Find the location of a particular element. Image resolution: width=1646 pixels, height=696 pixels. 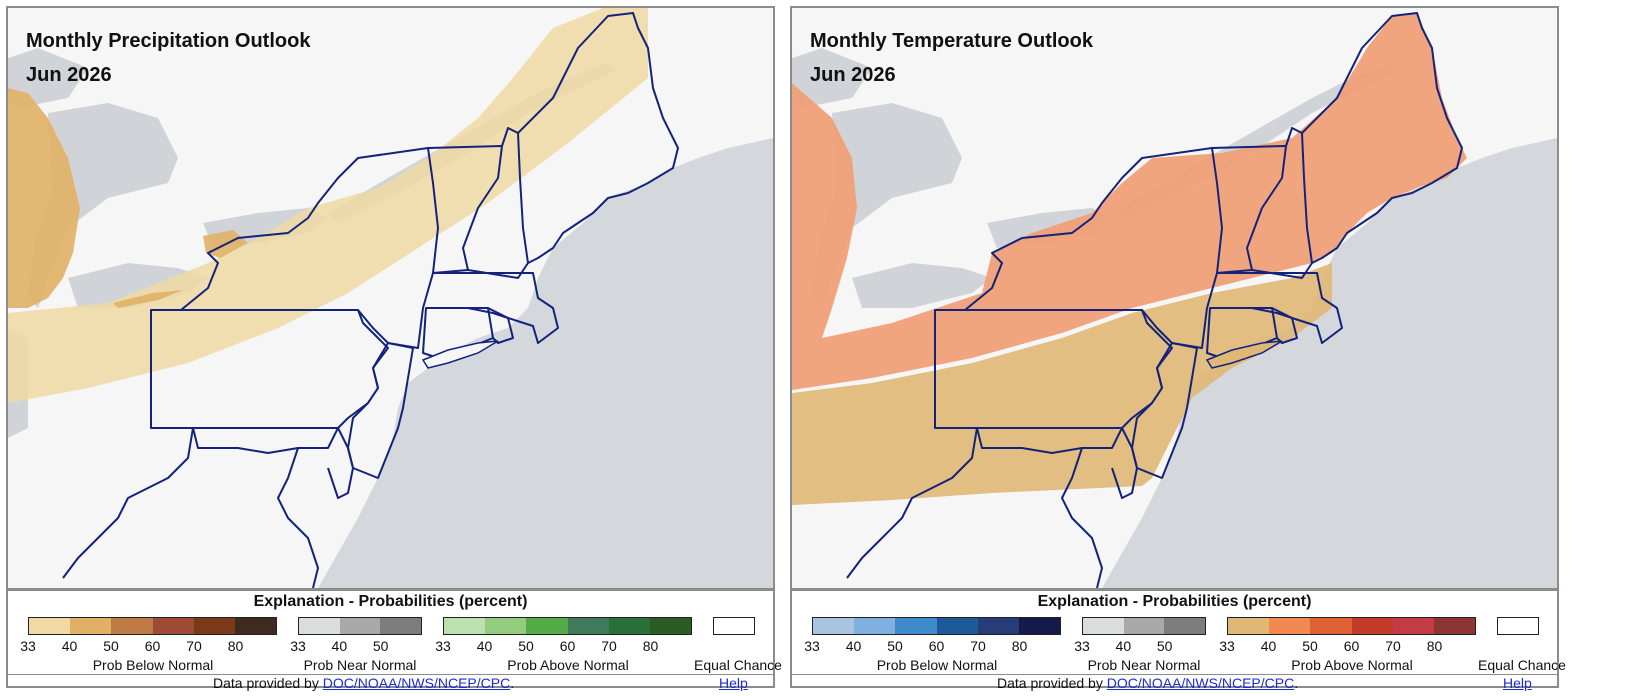

colorbar-tick-label: 70 is located at coordinates (194, 646).